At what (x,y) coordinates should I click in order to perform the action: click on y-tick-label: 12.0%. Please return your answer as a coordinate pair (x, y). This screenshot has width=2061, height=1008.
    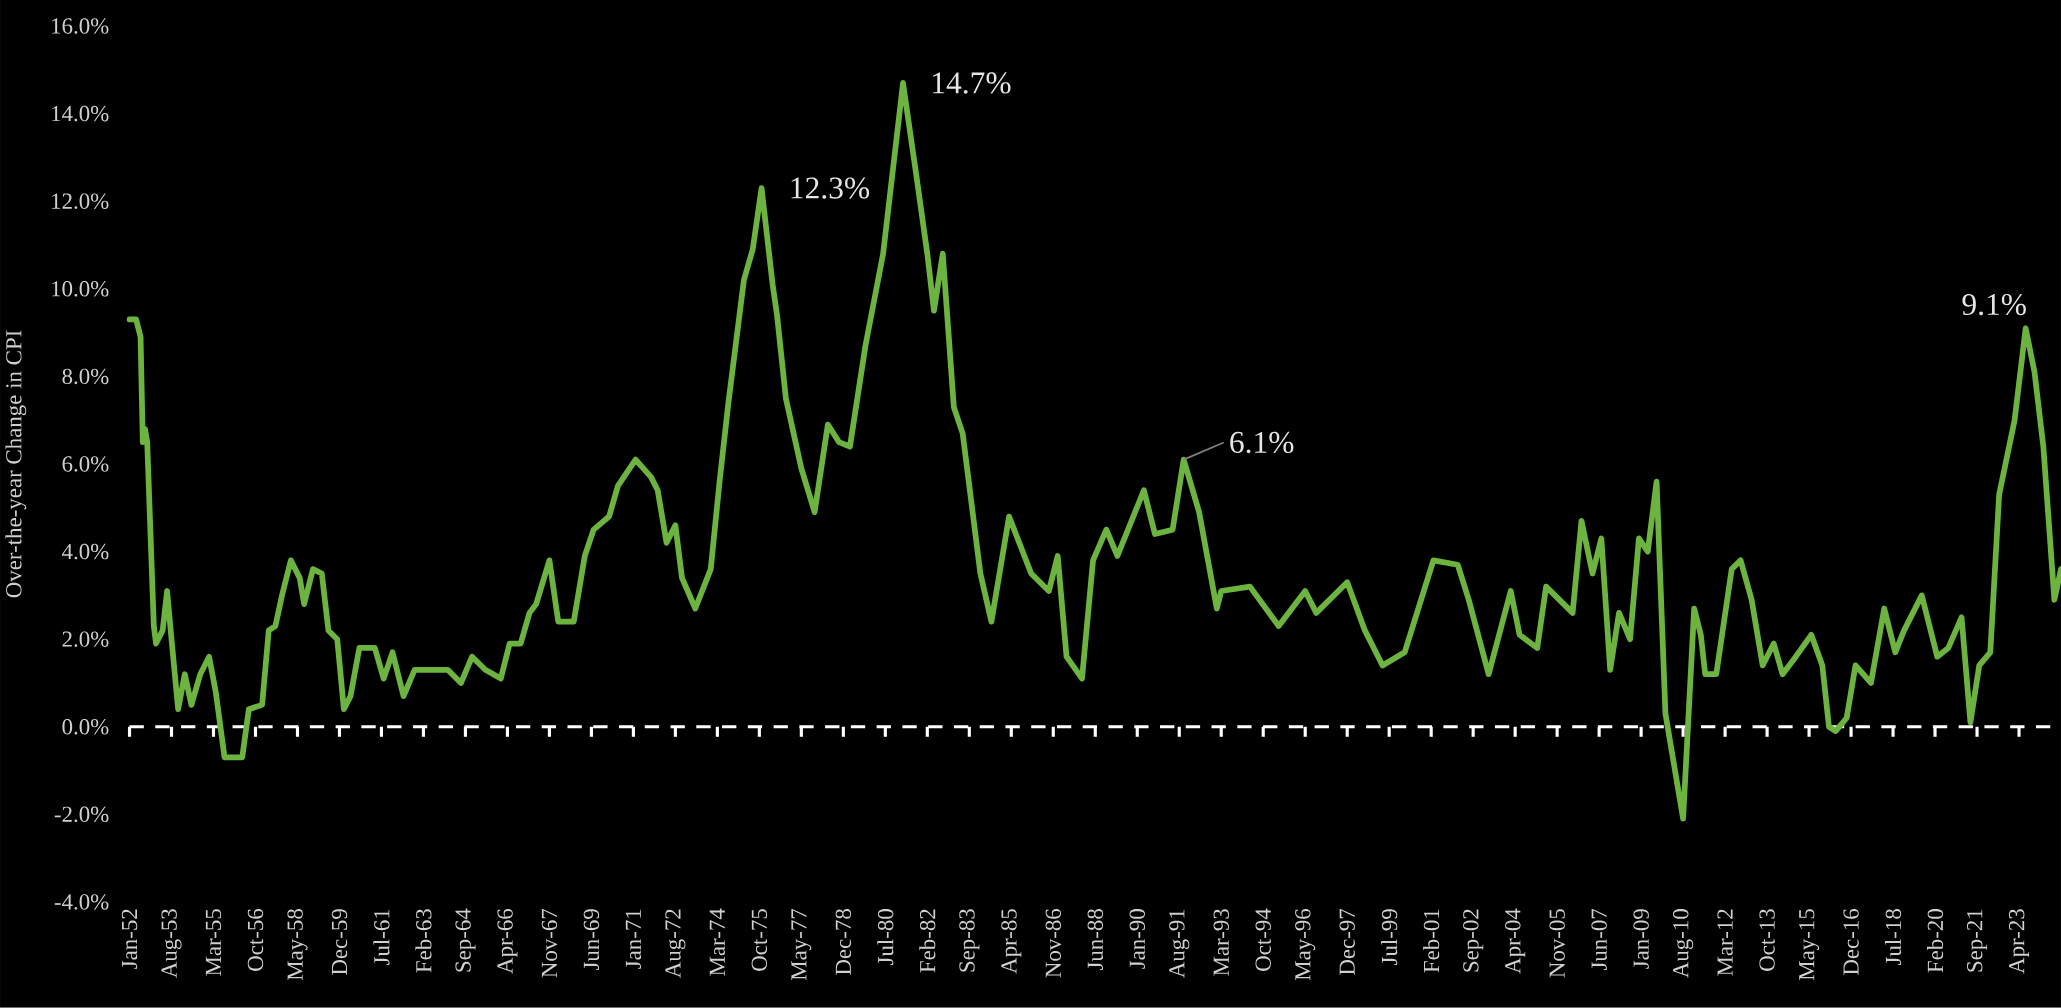
    Looking at the image, I should click on (80, 201).